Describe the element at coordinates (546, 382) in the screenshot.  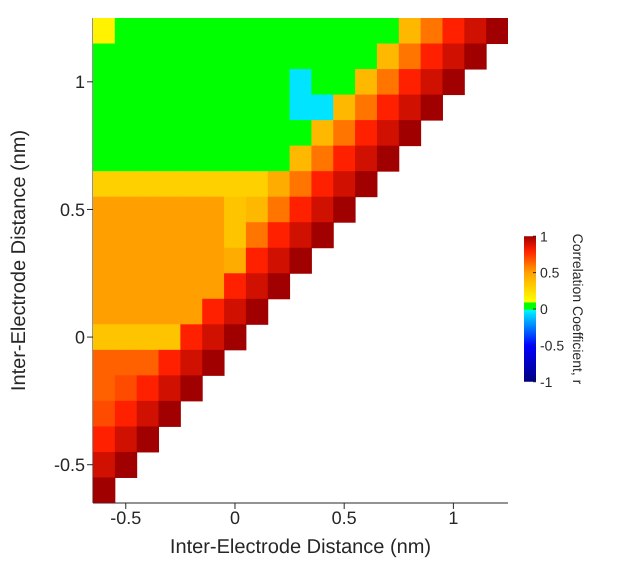
I see `color-bar-label: -1` at that location.